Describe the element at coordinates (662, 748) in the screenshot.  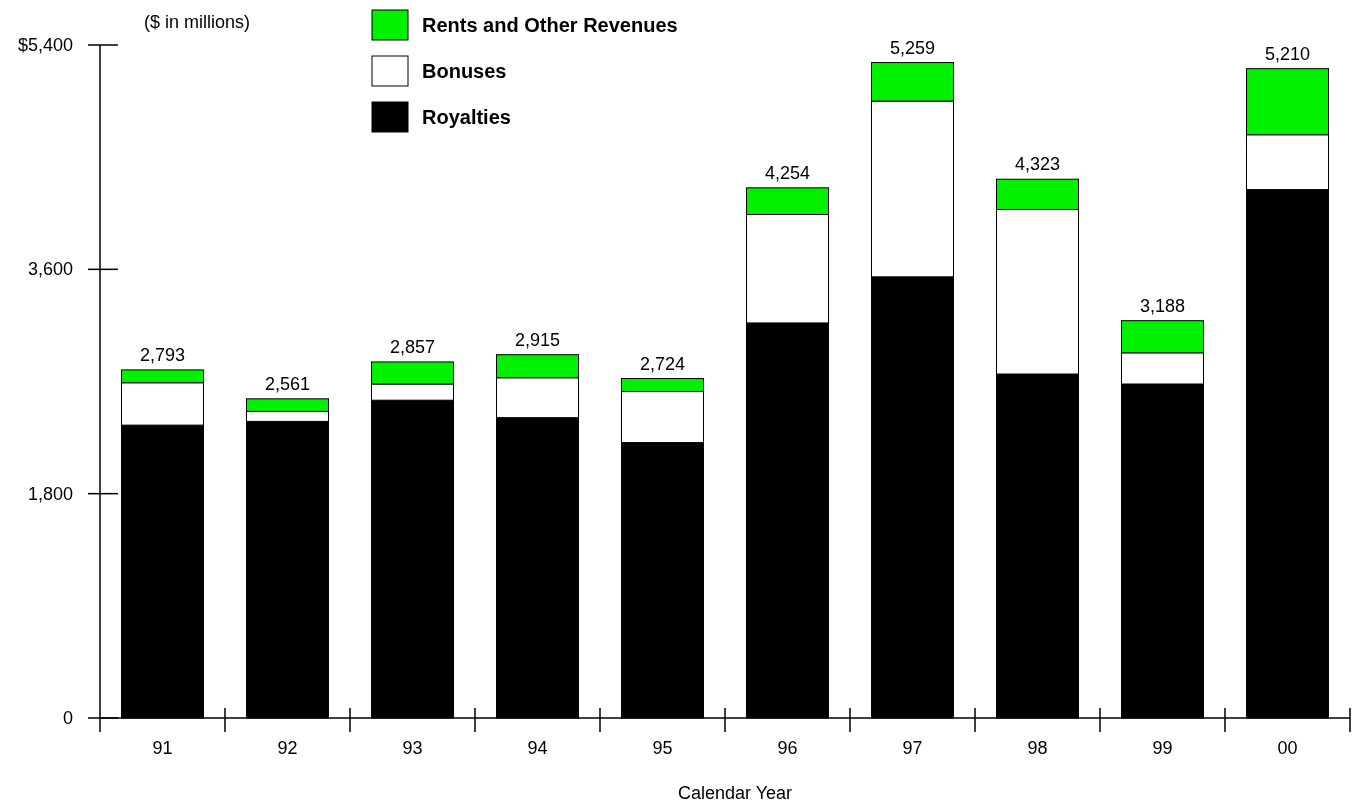
I see `x-tick-label: 95` at that location.